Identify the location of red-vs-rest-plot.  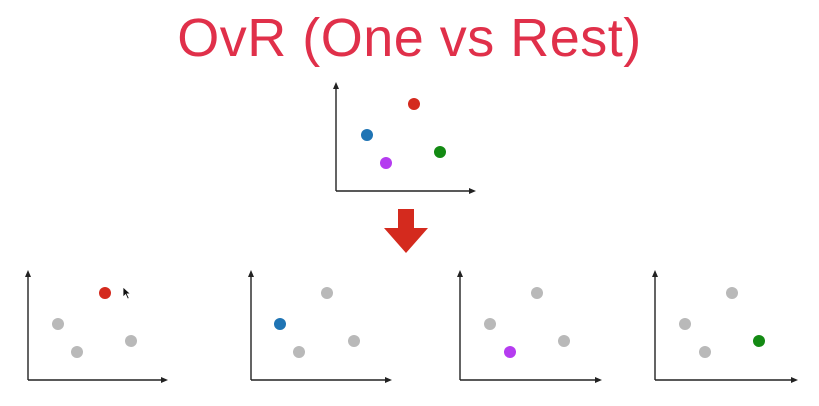
(96, 326).